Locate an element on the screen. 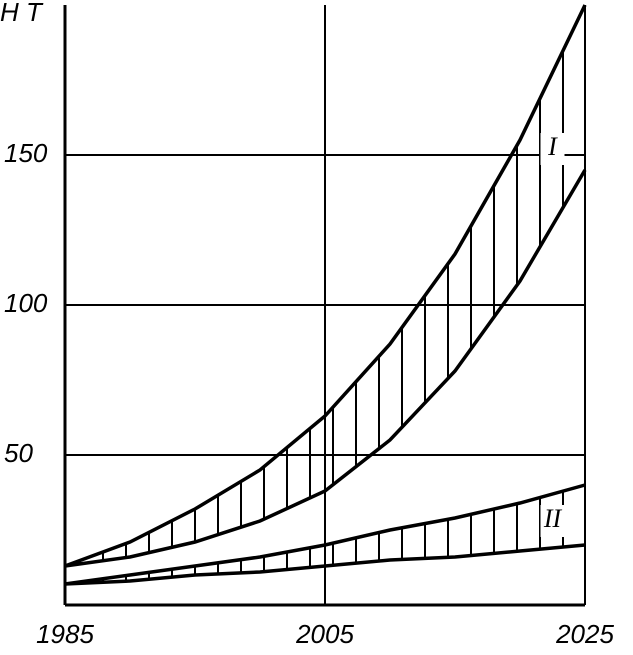 The height and width of the screenshot is (655, 633). band-fill is located at coordinates (325, 534).